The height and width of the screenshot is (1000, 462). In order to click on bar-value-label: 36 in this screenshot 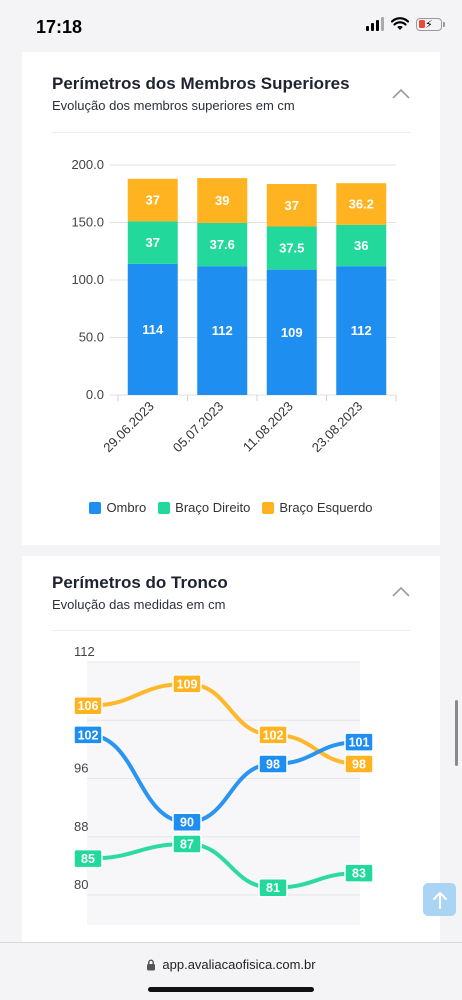, I will do `click(361, 245)`.